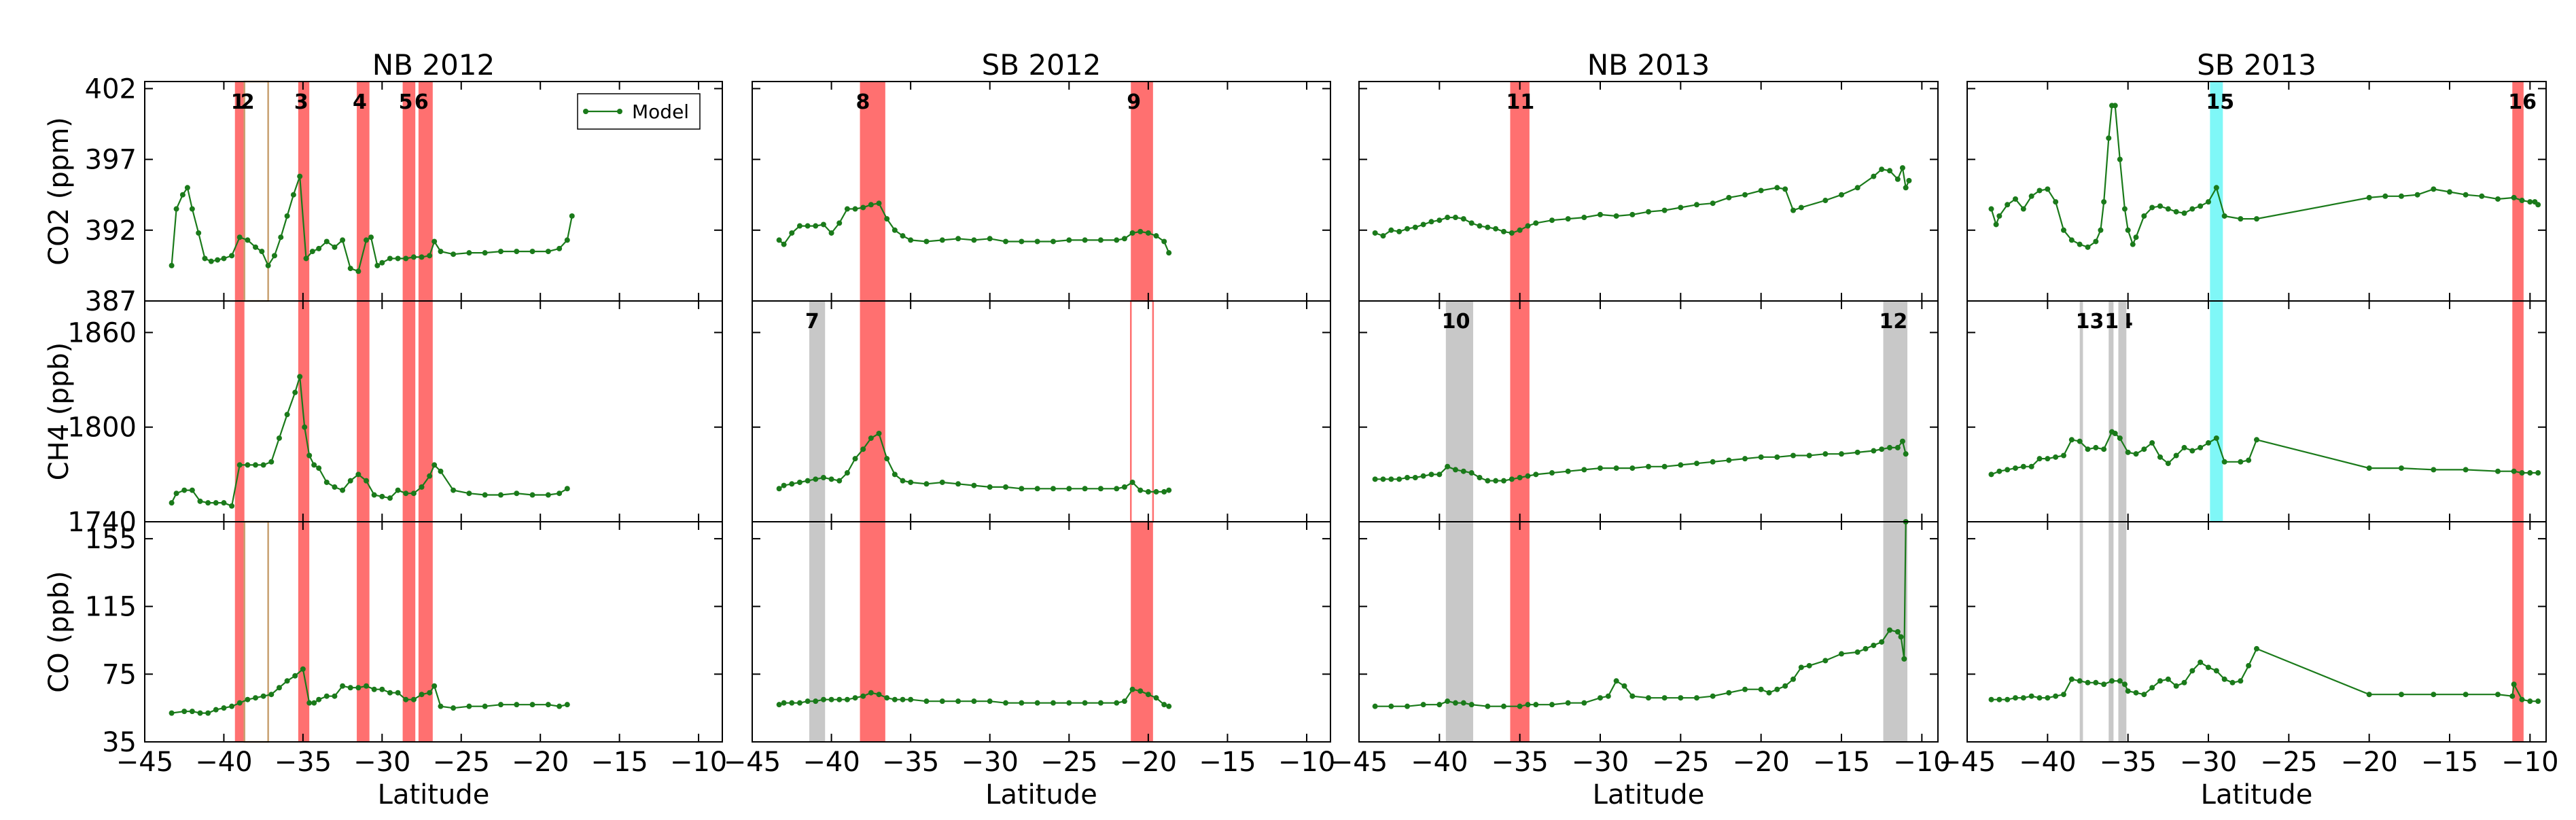  I want to click on region-label-12: 12, so click(1894, 322).